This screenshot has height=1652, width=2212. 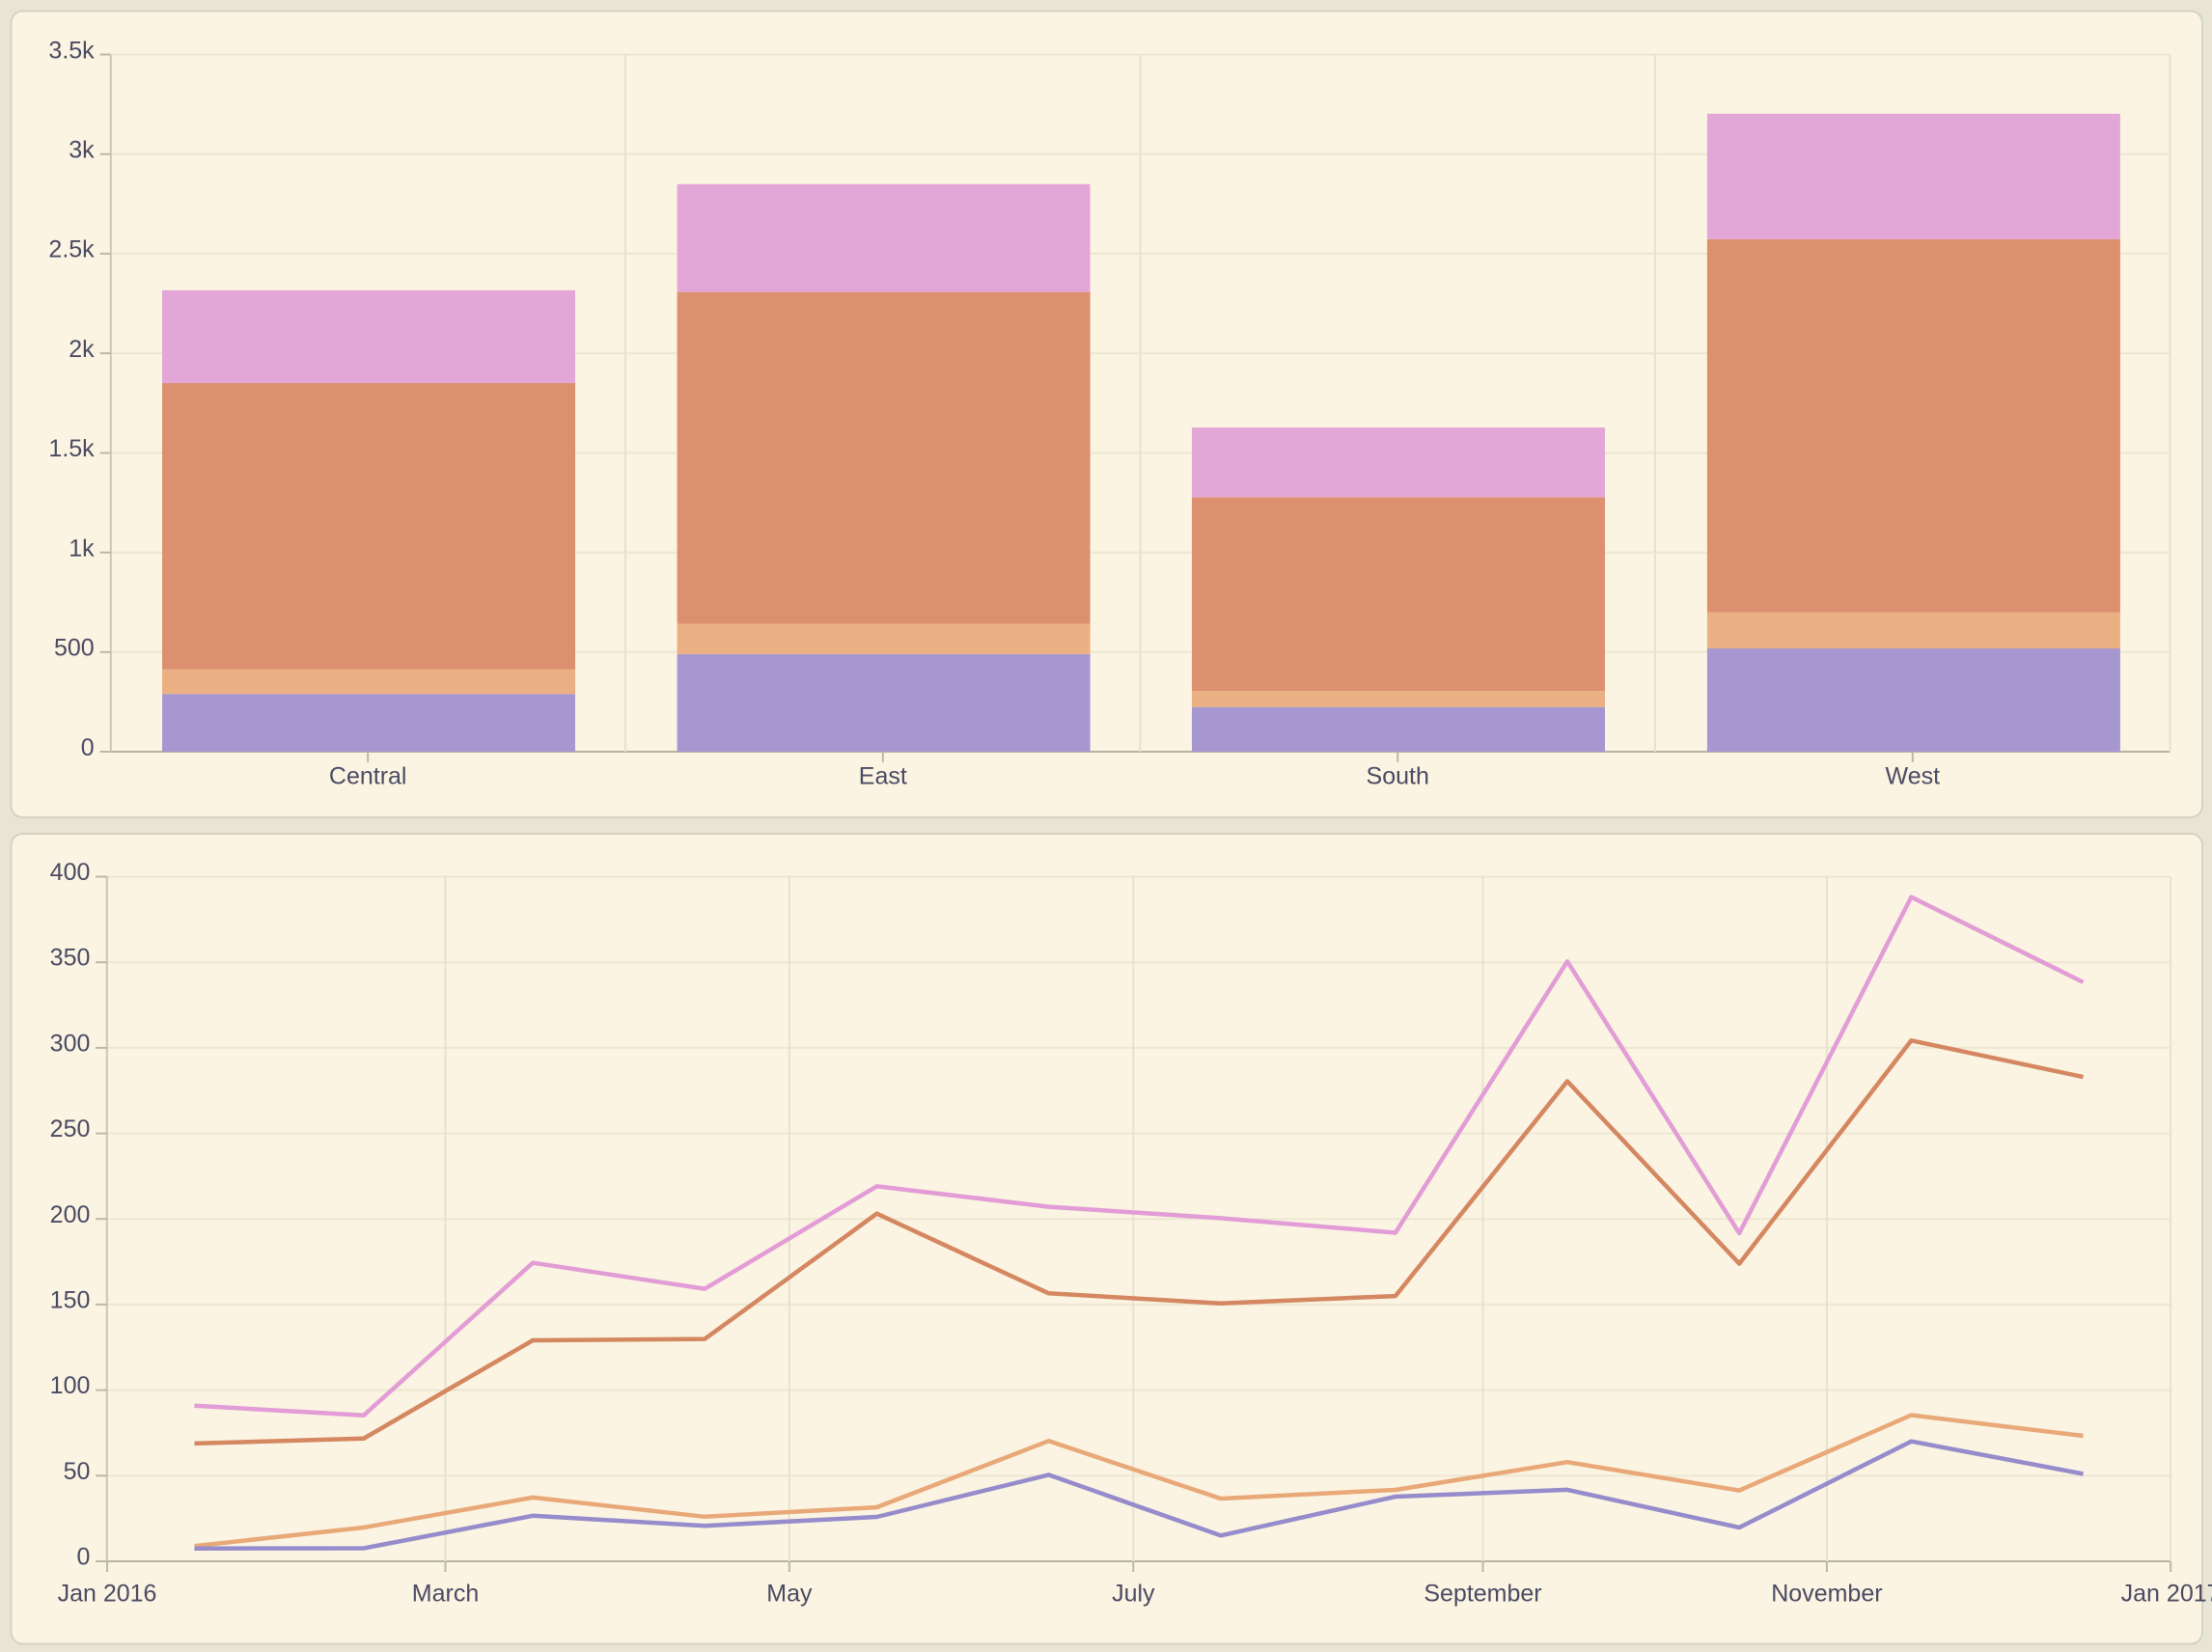 I want to click on svg-text: 400, so click(x=70, y=872).